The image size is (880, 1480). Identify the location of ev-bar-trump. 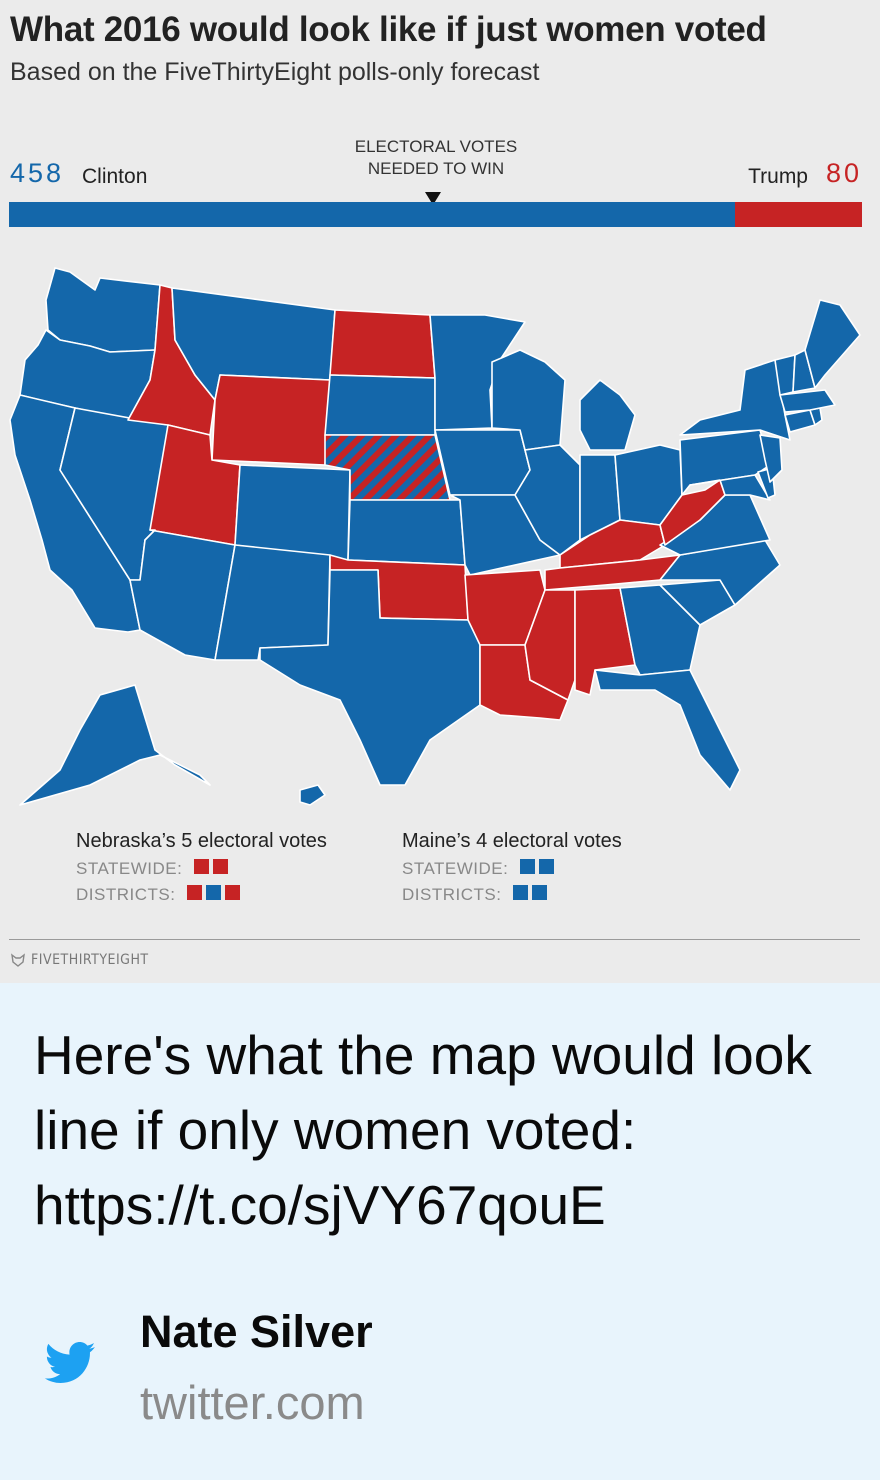
(798, 214).